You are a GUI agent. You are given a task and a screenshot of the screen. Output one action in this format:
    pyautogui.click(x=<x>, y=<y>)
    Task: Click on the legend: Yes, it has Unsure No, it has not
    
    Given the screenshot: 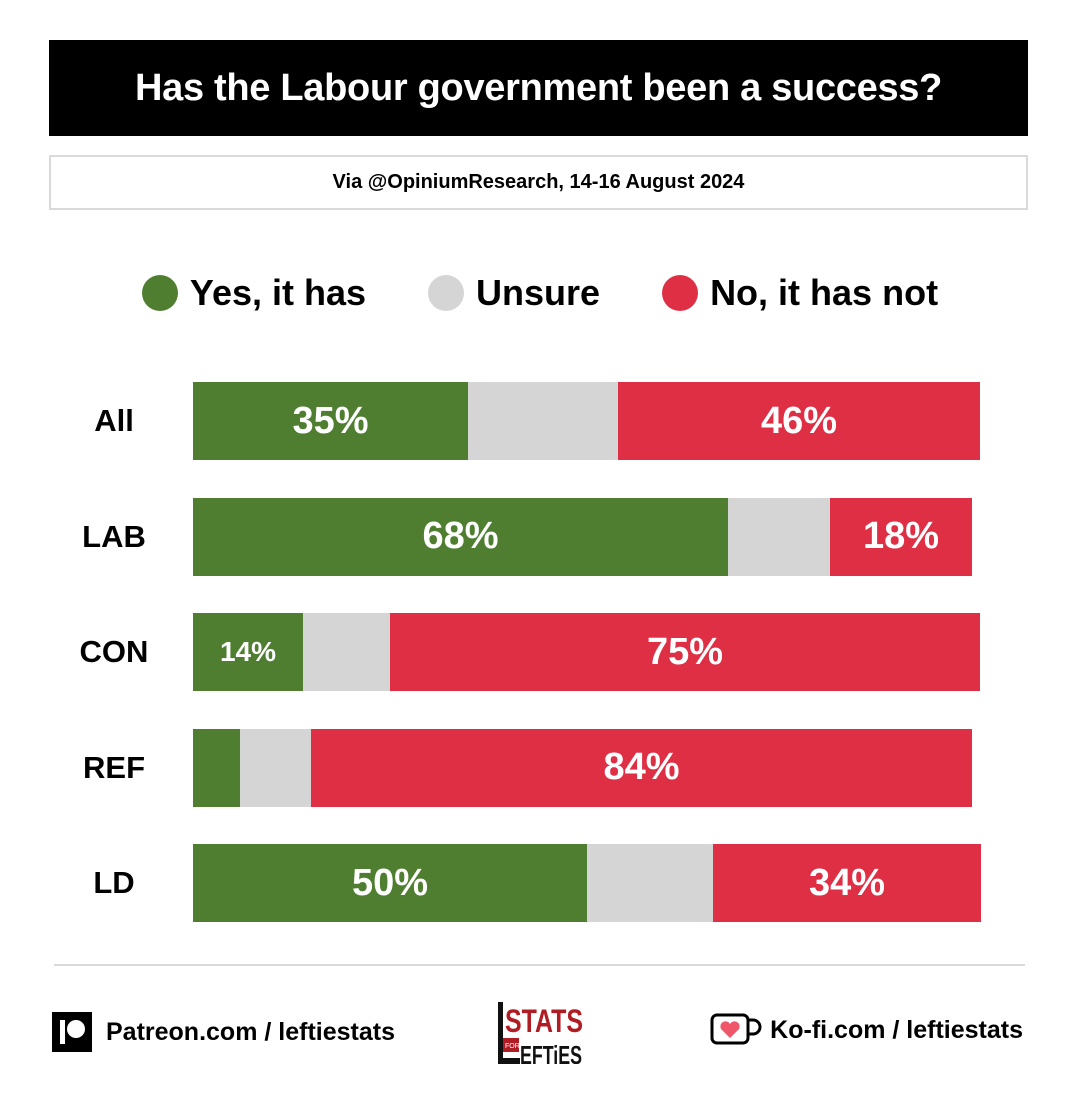 What is the action you would take?
    pyautogui.click(x=540, y=293)
    